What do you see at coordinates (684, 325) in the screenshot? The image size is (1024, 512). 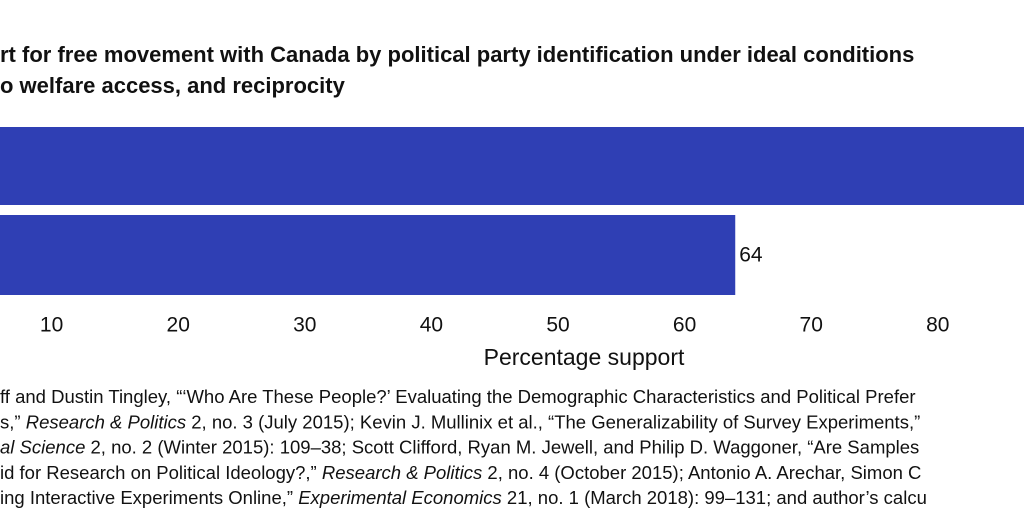 I see `x-tick-label: 60` at bounding box center [684, 325].